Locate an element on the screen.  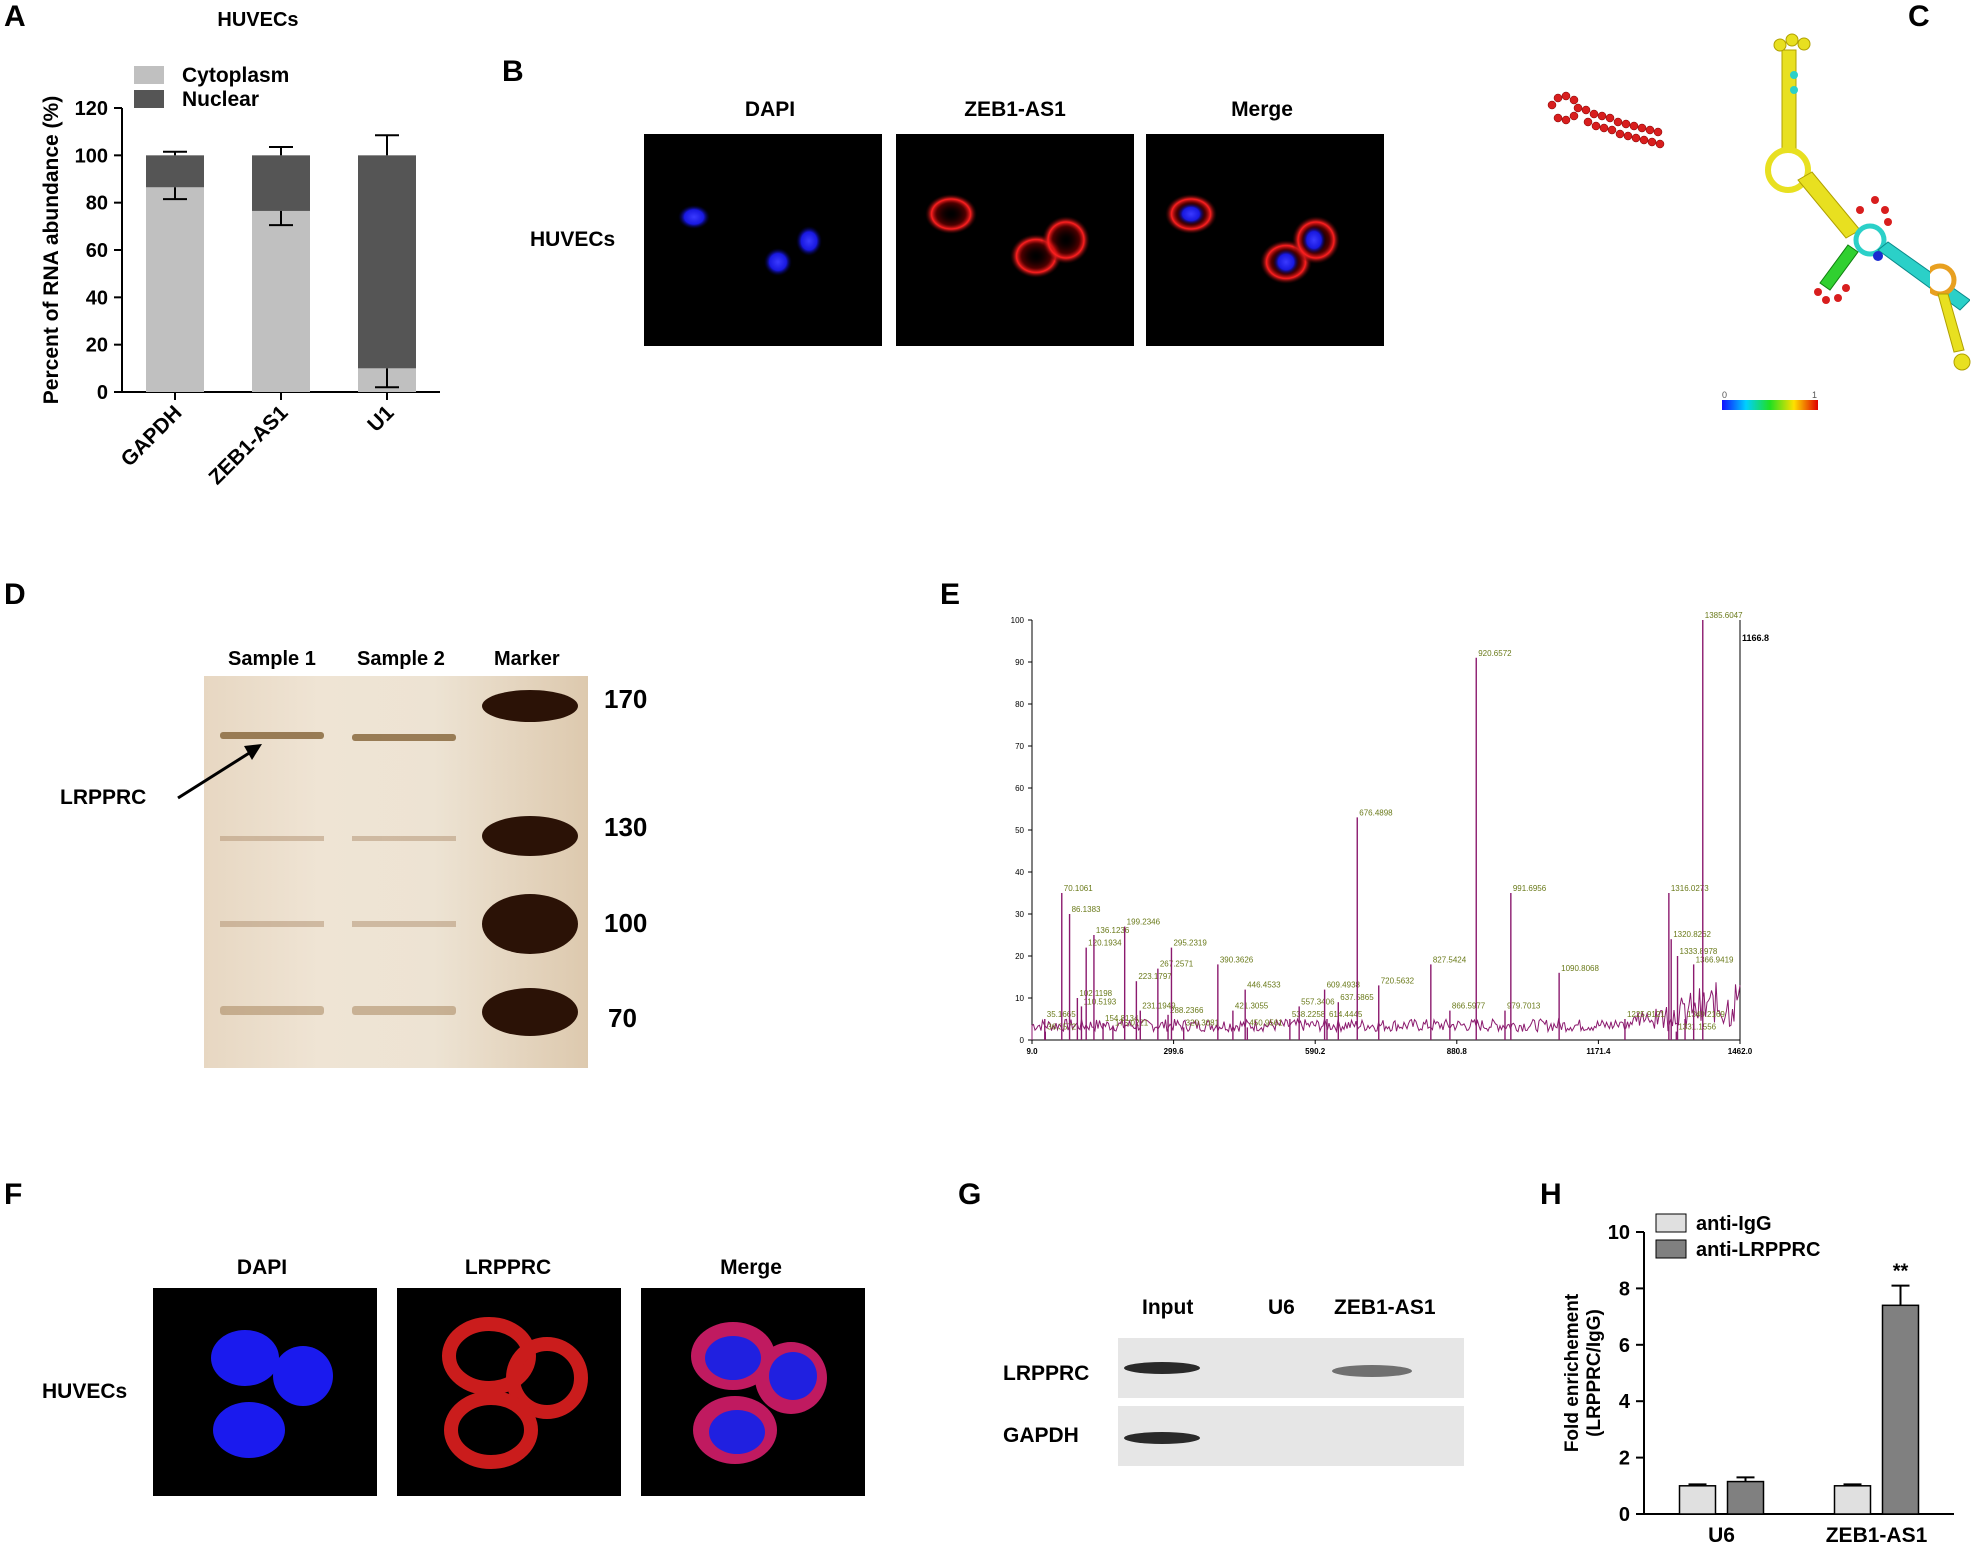
chart-e-peak-label: 1385.6047 is located at coordinates (1724, 615).